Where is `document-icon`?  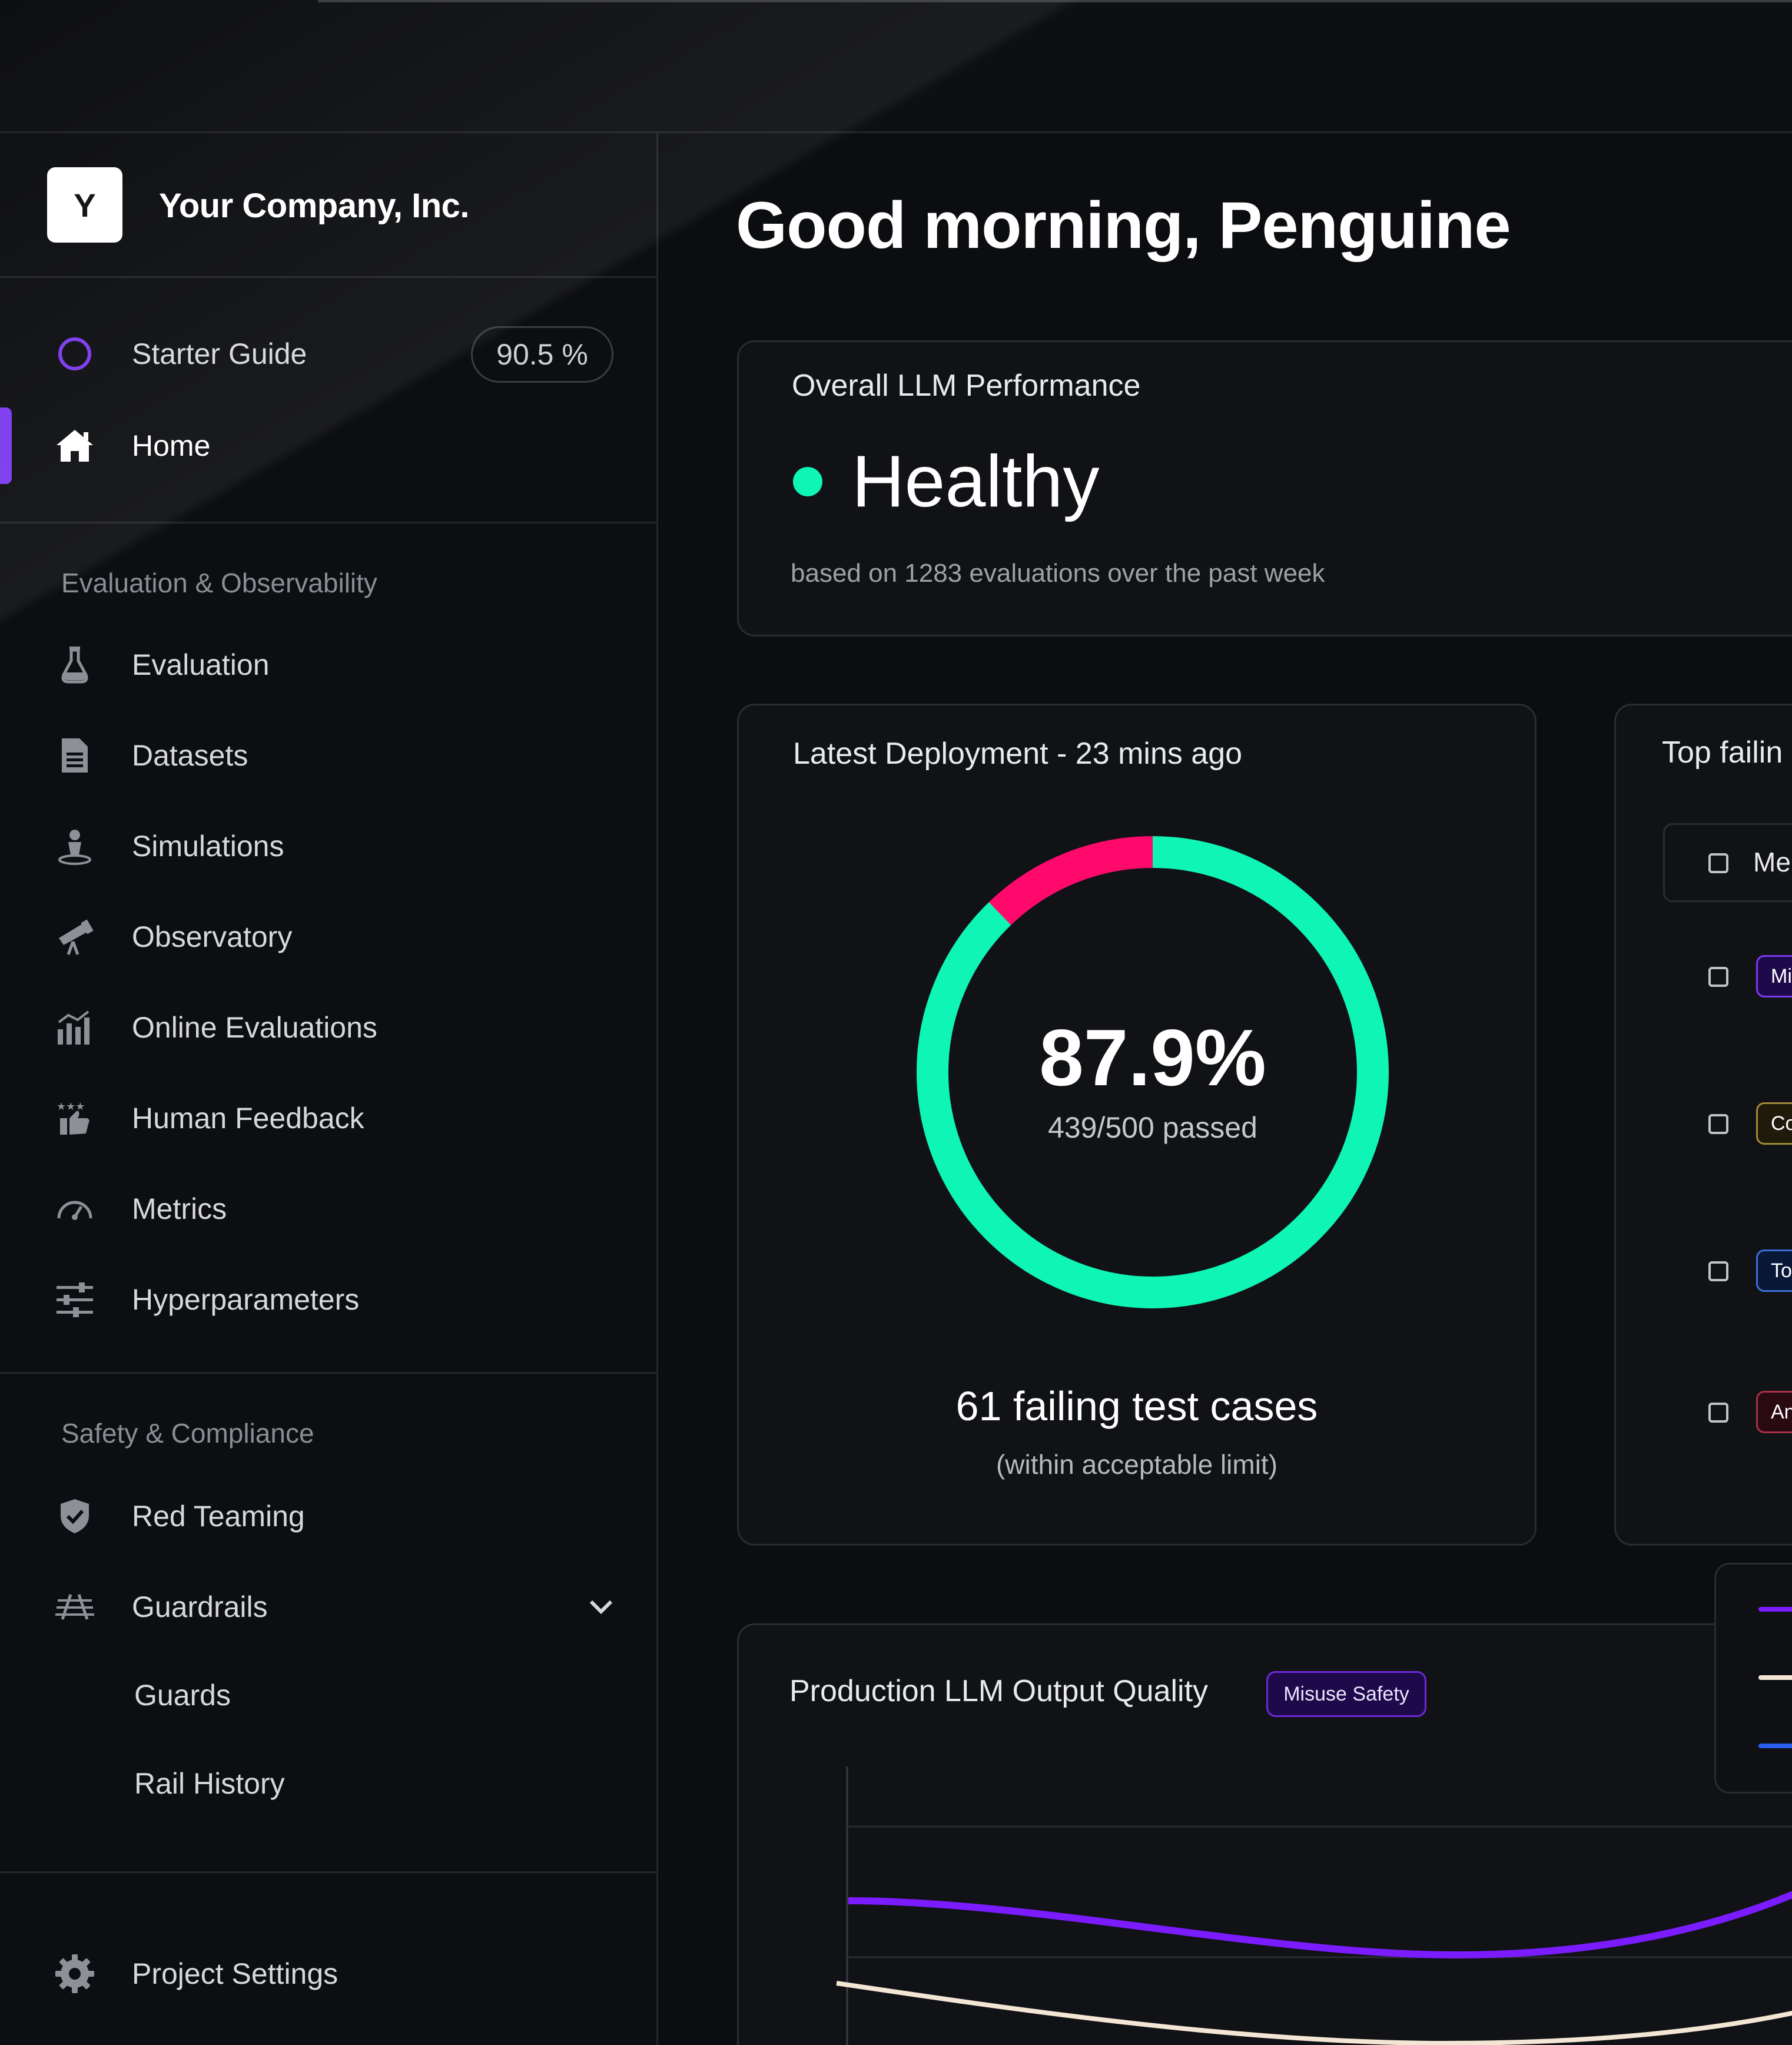 document-icon is located at coordinates (74, 756).